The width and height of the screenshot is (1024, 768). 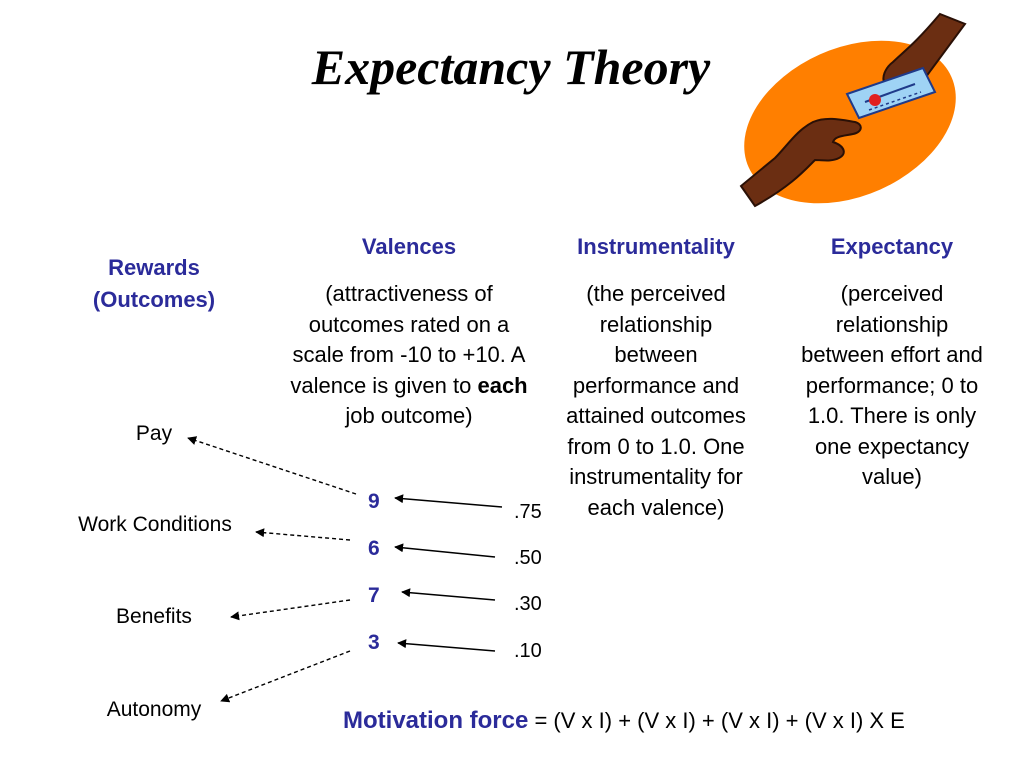 What do you see at coordinates (528, 651) in the screenshot?
I see `instrumentality-value: .10` at bounding box center [528, 651].